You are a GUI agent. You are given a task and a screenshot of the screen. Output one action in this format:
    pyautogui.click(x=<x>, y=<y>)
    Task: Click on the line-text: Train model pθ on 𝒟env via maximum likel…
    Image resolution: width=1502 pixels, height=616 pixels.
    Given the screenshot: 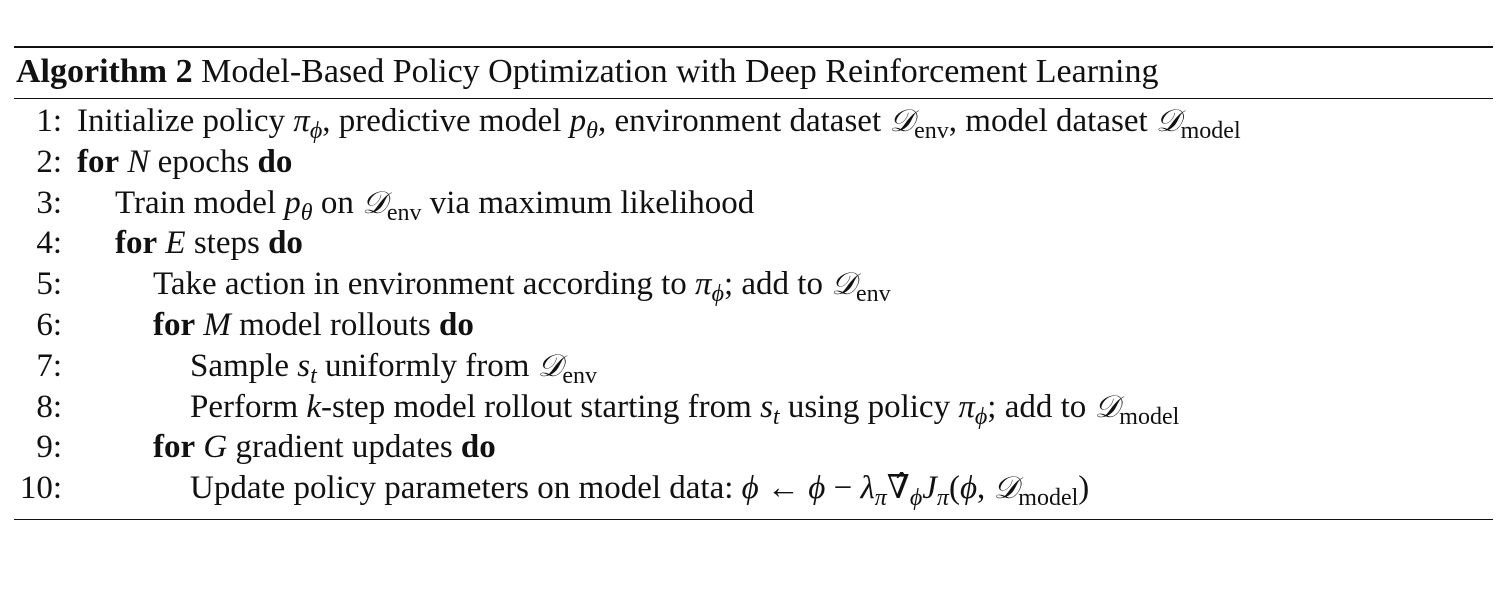 What is the action you would take?
    pyautogui.click(x=435, y=205)
    